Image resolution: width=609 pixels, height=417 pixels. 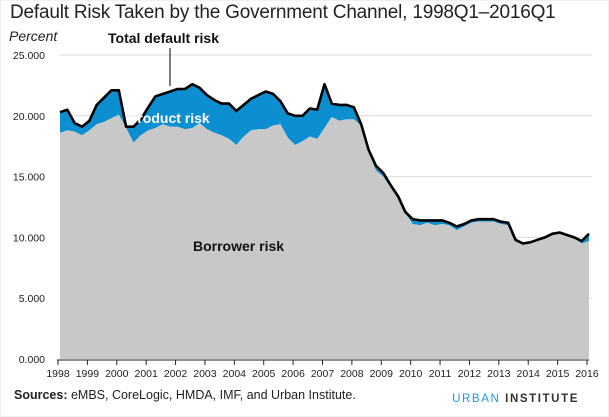 I want to click on x-tick-label: 2000, so click(x=117, y=374).